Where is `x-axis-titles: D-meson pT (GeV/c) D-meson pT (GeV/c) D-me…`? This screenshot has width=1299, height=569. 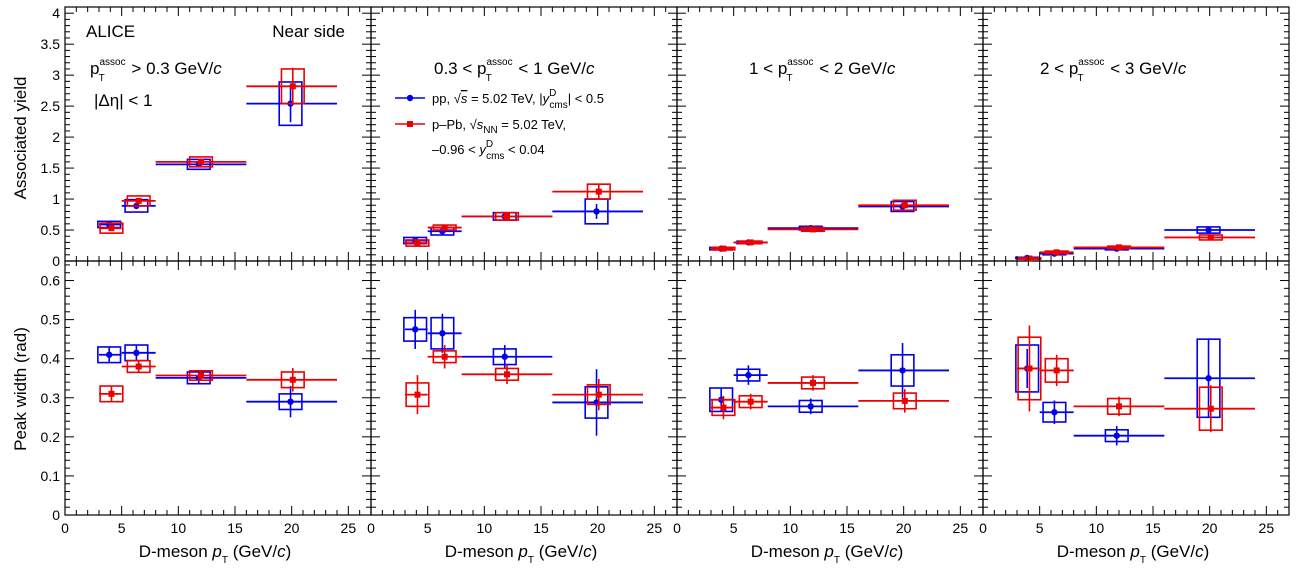
x-axis-titles: D-meson pT (GeV/c) D-meson pT (GeV/c) D-me… is located at coordinates (674, 554).